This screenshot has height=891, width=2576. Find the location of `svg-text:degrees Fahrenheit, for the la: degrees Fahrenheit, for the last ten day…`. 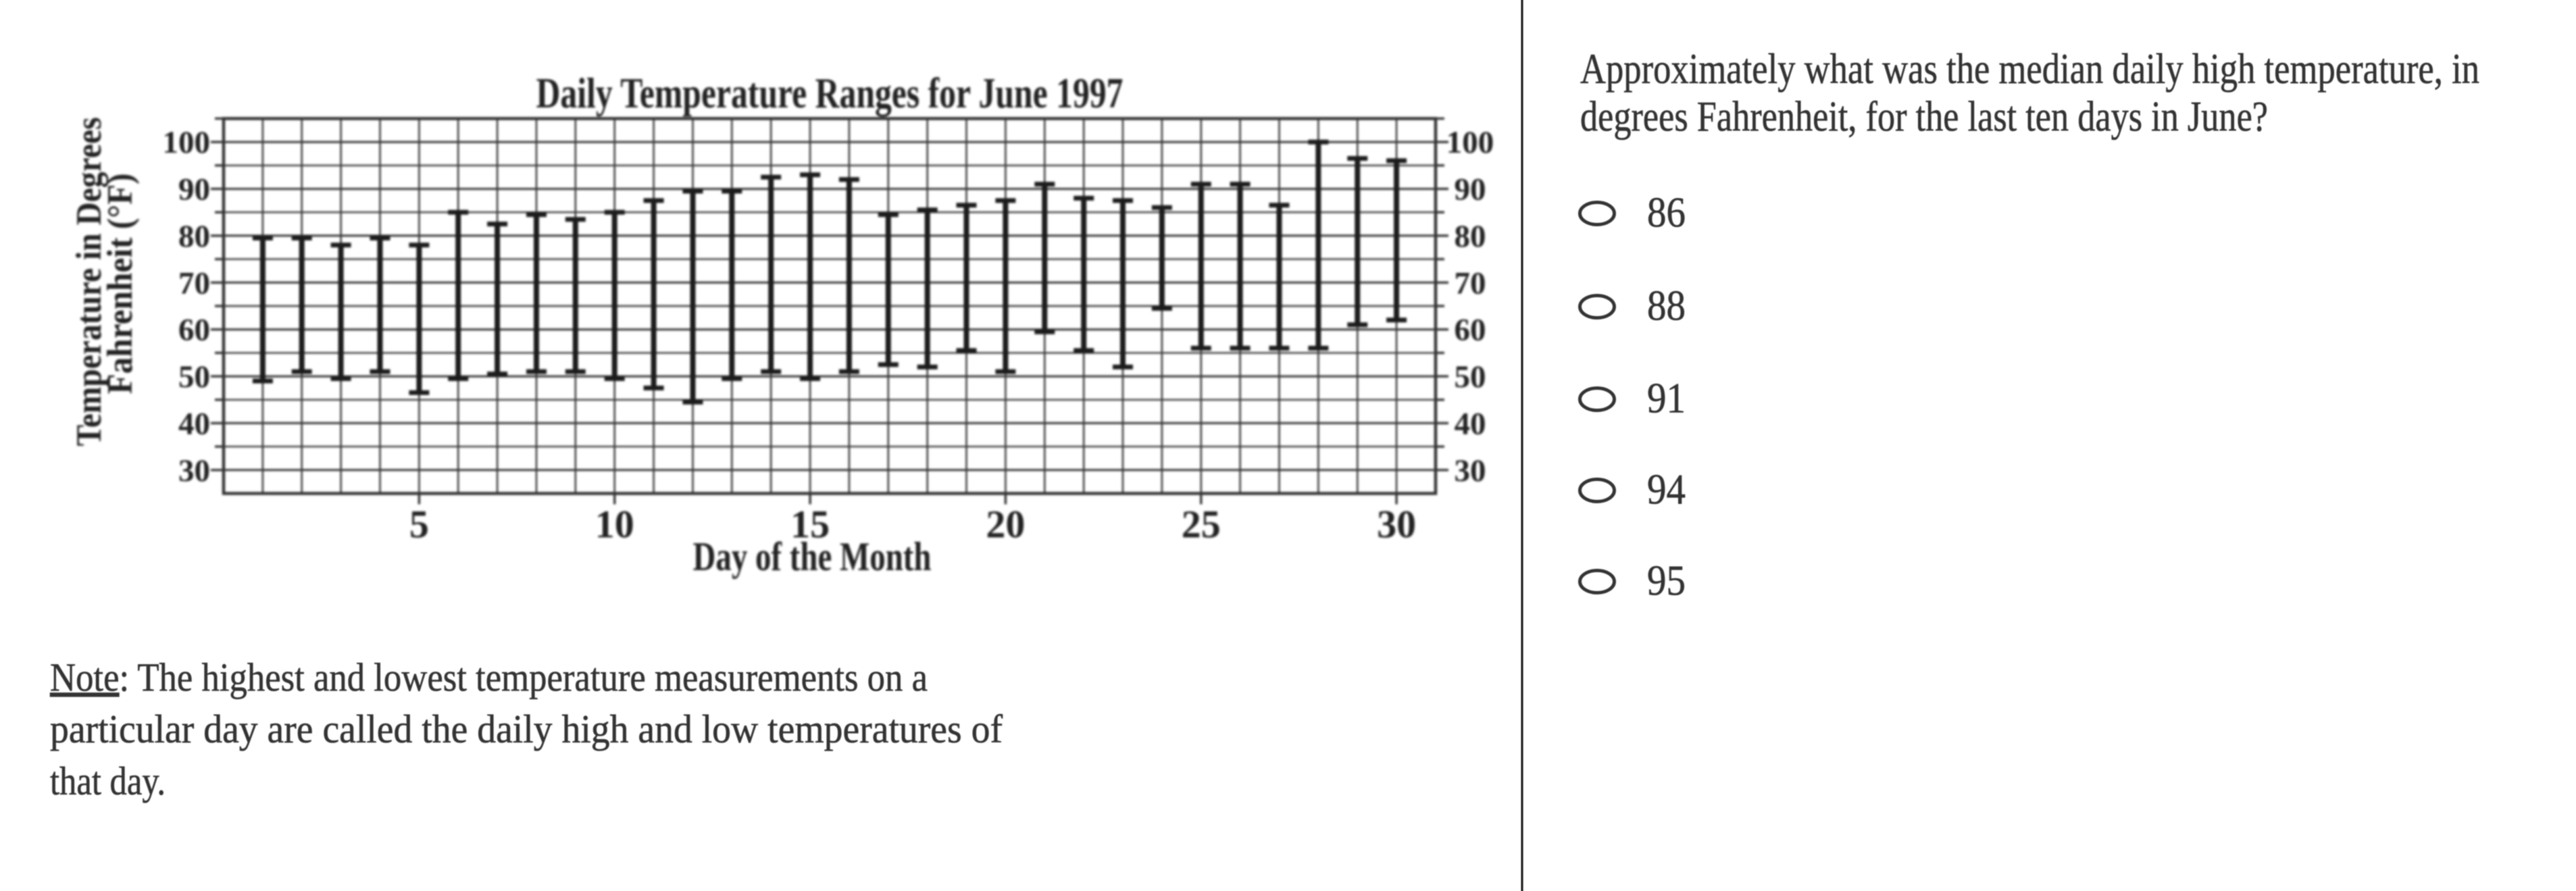

svg-text:degrees Fahrenheit, for the la: degrees Fahrenheit, for the last ten day… is located at coordinates (1924, 117).